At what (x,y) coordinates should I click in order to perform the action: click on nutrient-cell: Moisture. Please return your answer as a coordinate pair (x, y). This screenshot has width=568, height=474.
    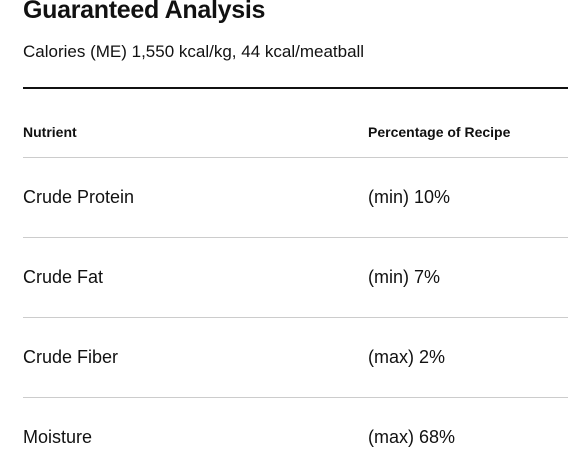
    Looking at the image, I should click on (58, 437).